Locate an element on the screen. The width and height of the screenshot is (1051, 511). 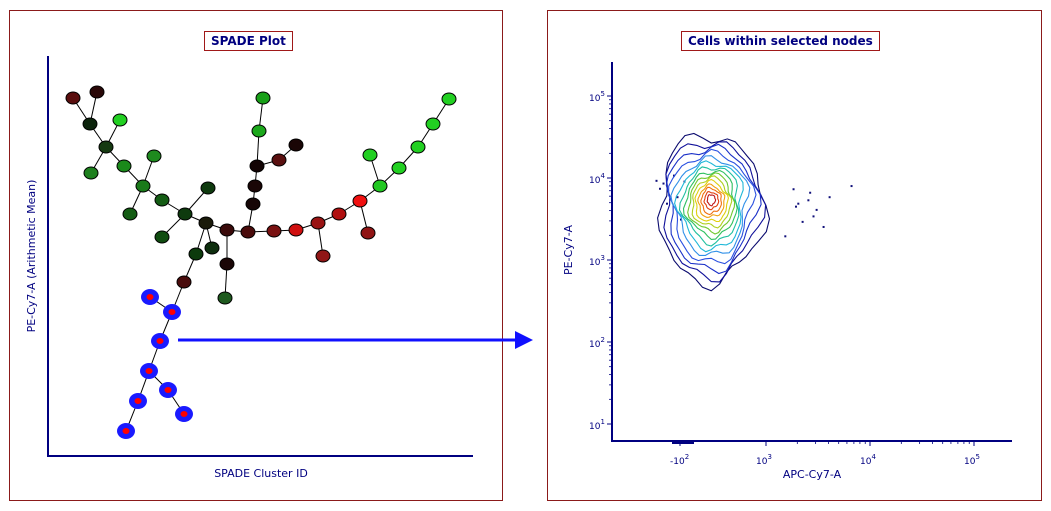
x-tick-label: -102 is located at coordinates (679, 460).